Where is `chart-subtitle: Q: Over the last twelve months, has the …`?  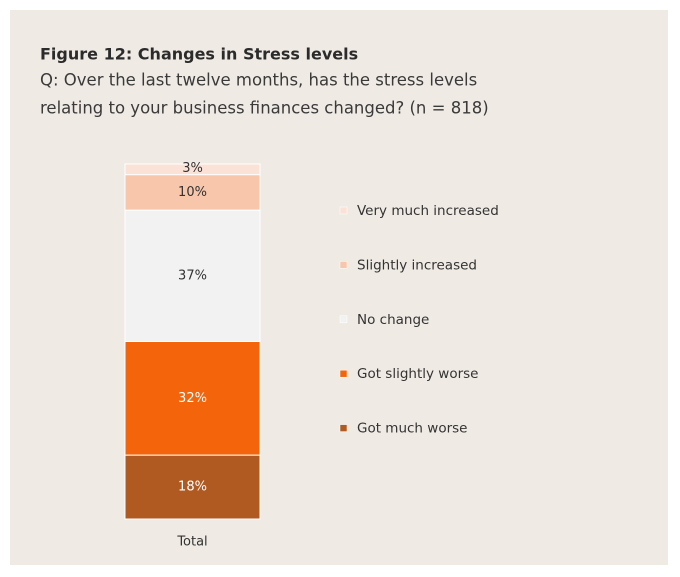
chart-subtitle: Q: Over the last twelve months, has the … is located at coordinates (258, 80).